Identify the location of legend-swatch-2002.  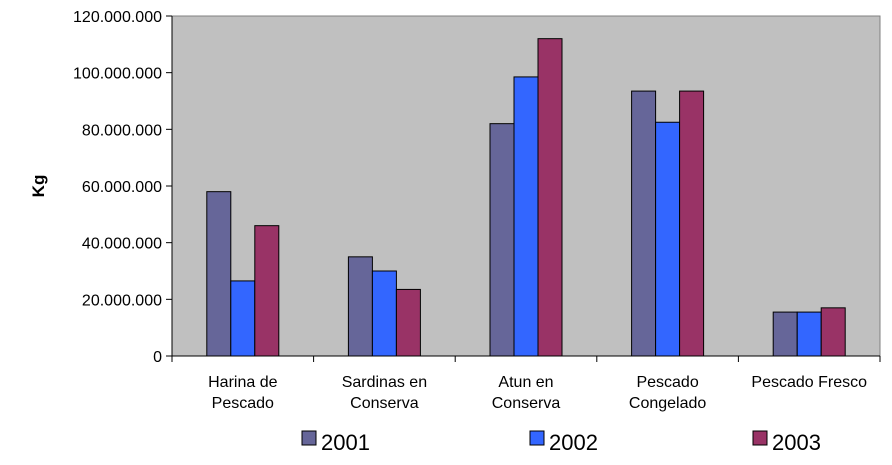
(537, 438).